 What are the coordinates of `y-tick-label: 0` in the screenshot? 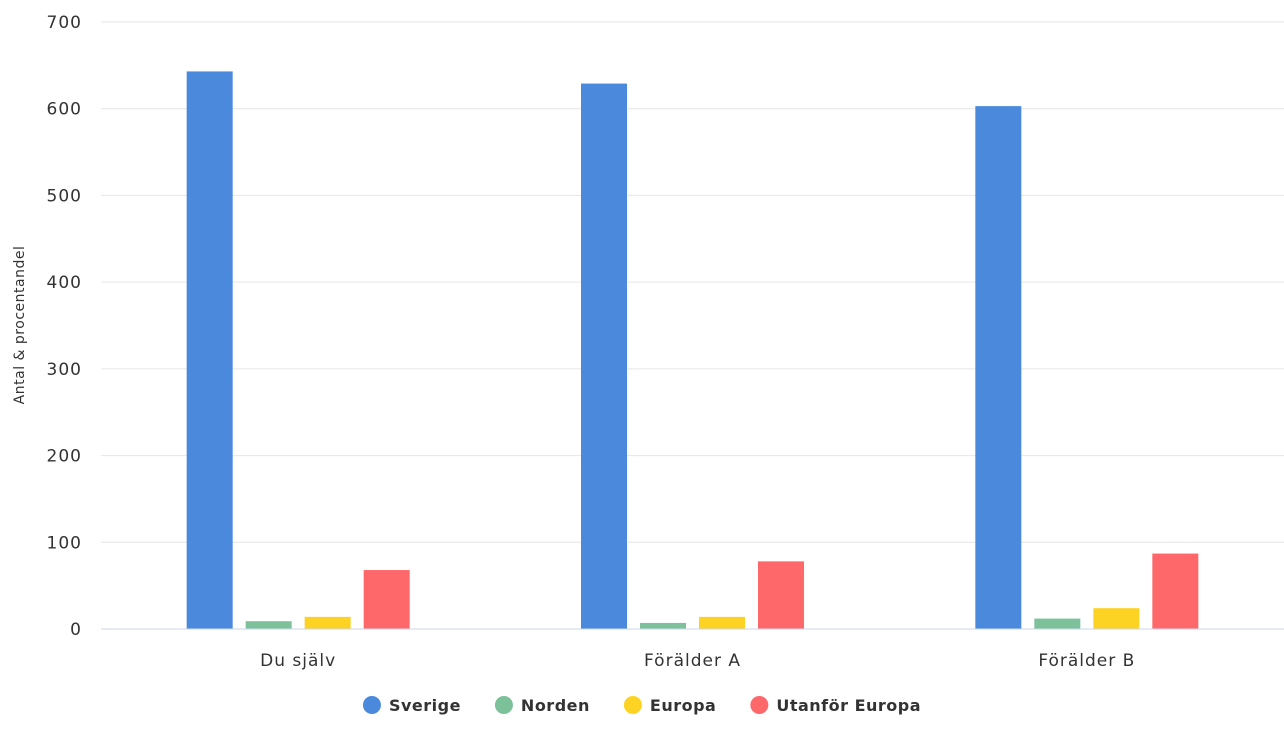 It's located at (76, 630).